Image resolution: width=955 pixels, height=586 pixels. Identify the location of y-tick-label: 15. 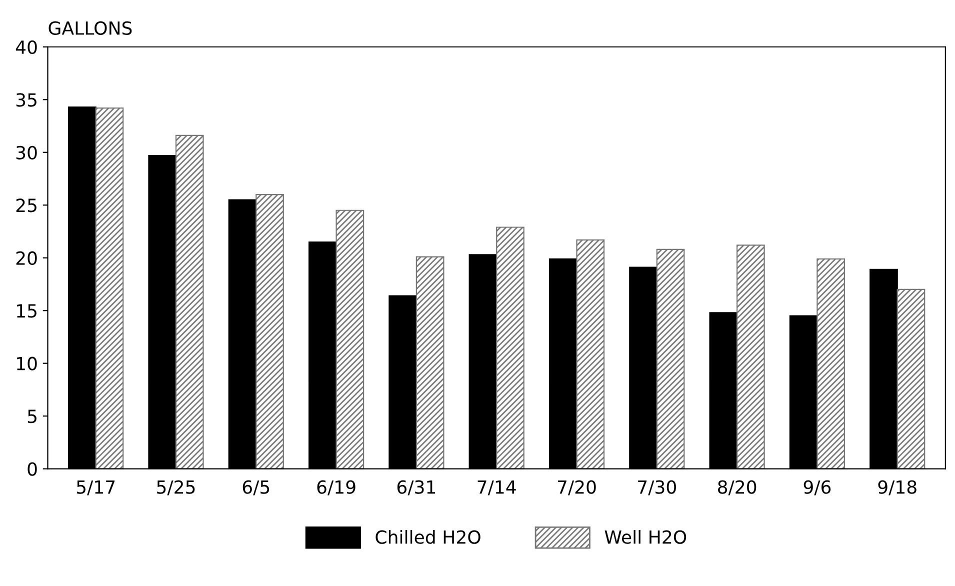
(26, 311).